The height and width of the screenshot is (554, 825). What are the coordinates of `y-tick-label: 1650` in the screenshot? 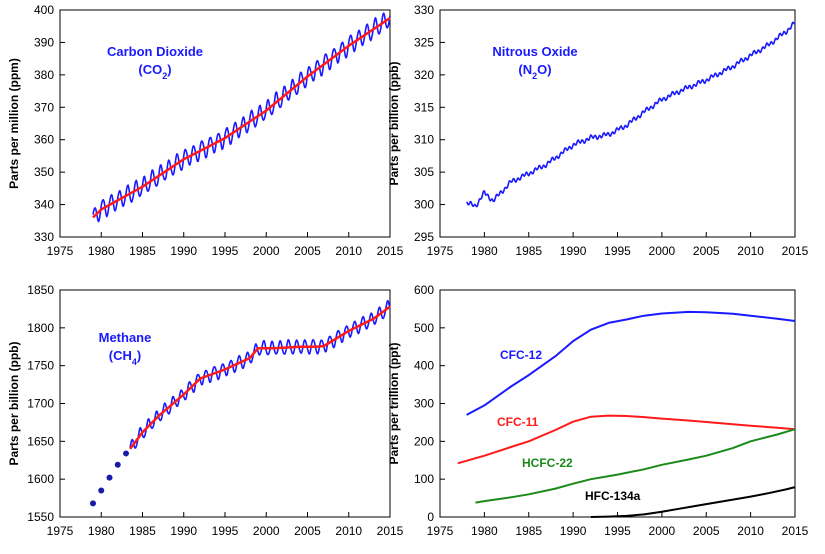 It's located at (40, 441).